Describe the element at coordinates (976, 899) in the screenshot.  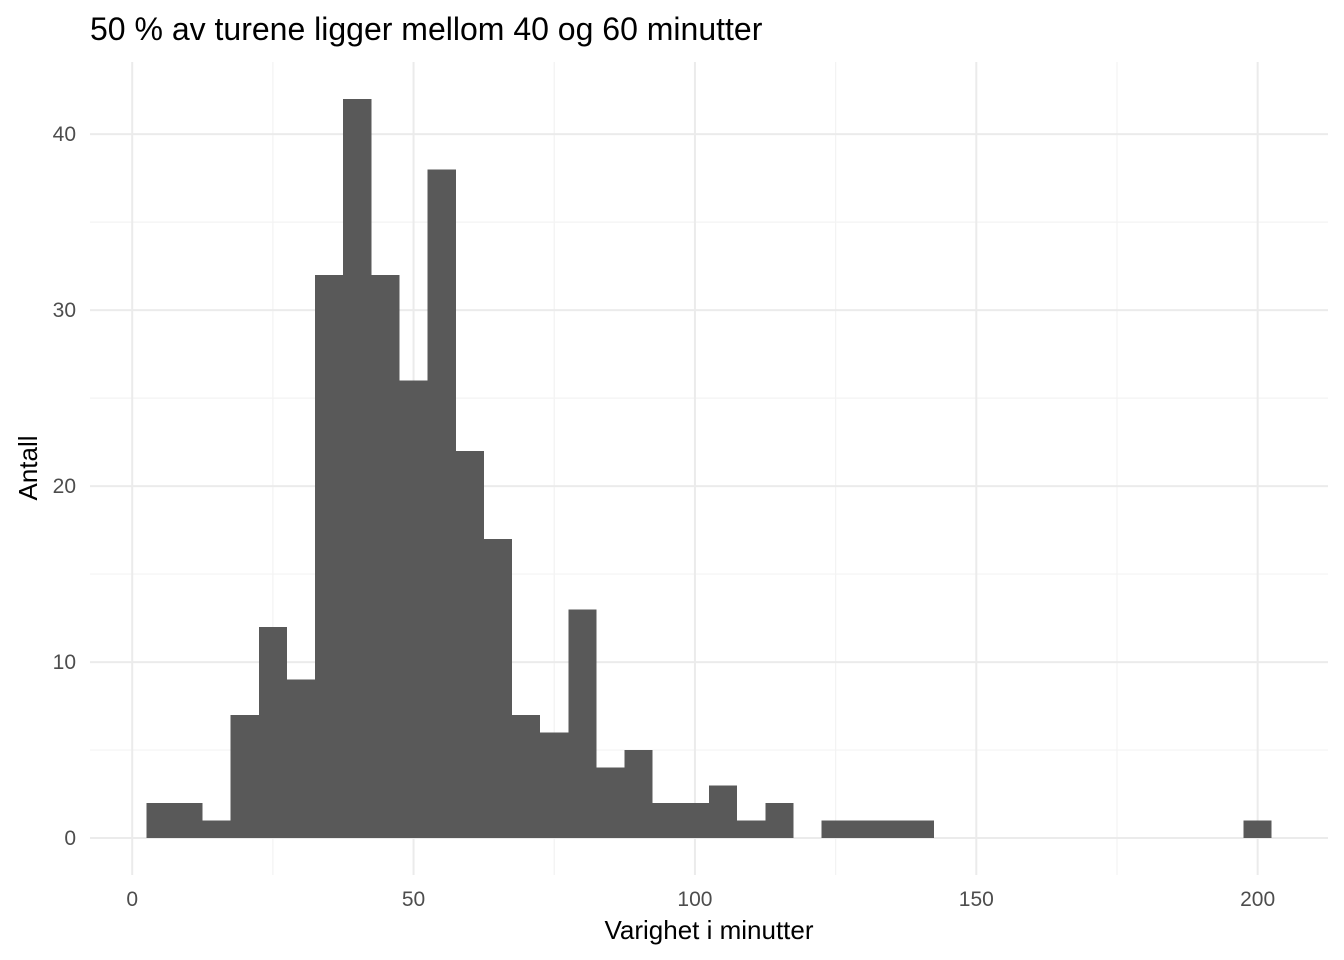
I see `x-tick-label: 150` at that location.